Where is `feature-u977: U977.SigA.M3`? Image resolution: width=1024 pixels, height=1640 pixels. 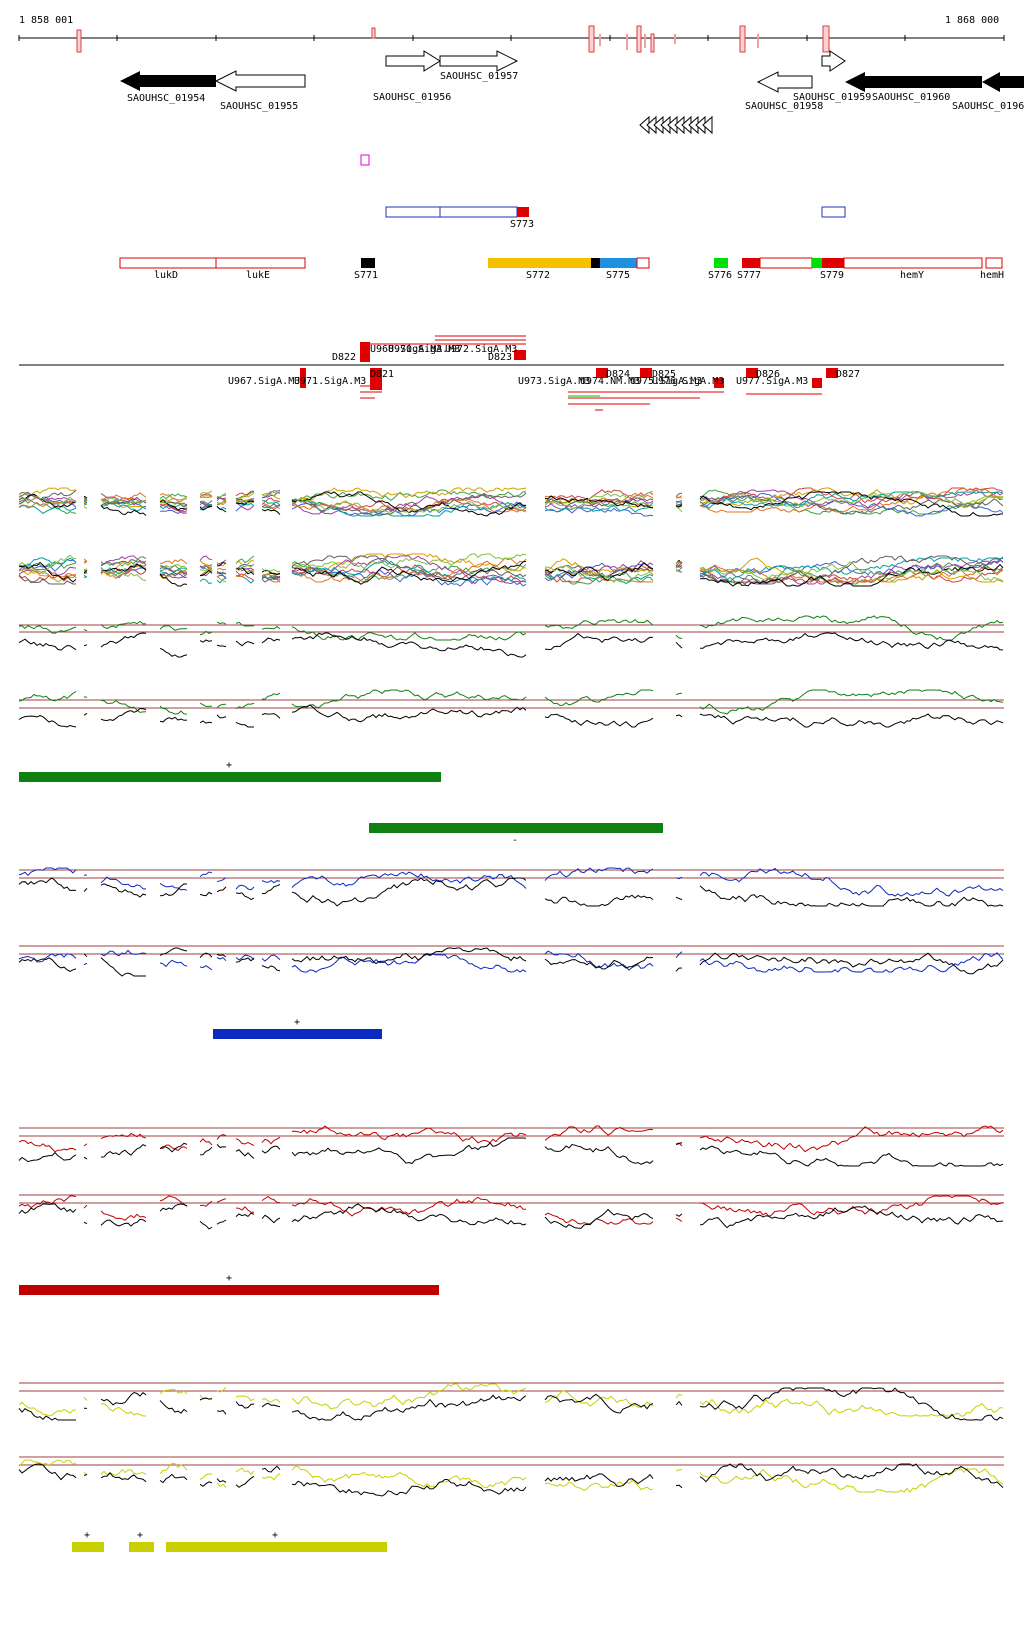 feature-u977: U977.SigA.M3 is located at coordinates (772, 381).